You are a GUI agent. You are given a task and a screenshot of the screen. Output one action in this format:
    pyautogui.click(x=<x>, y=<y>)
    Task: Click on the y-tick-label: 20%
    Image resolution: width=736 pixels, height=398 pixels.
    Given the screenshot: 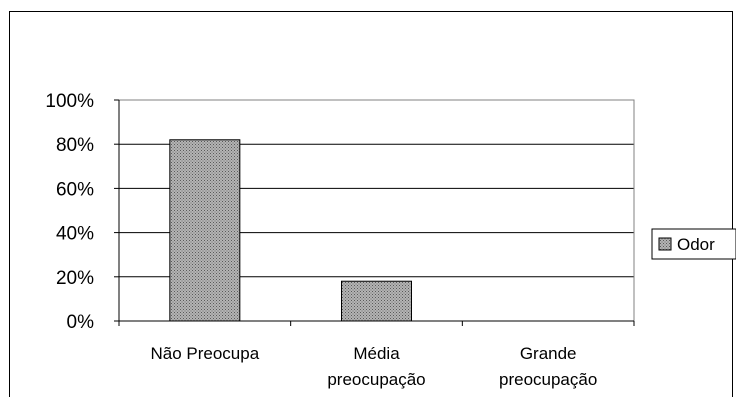 What is the action you would take?
    pyautogui.click(x=75, y=278)
    